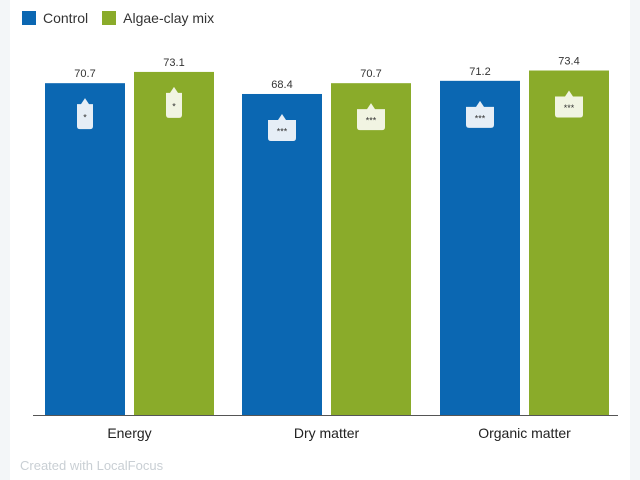 This screenshot has width=640, height=480. Describe the element at coordinates (524, 433) in the screenshot. I see `x-tick-label-organic-matter: Organic matter` at that location.